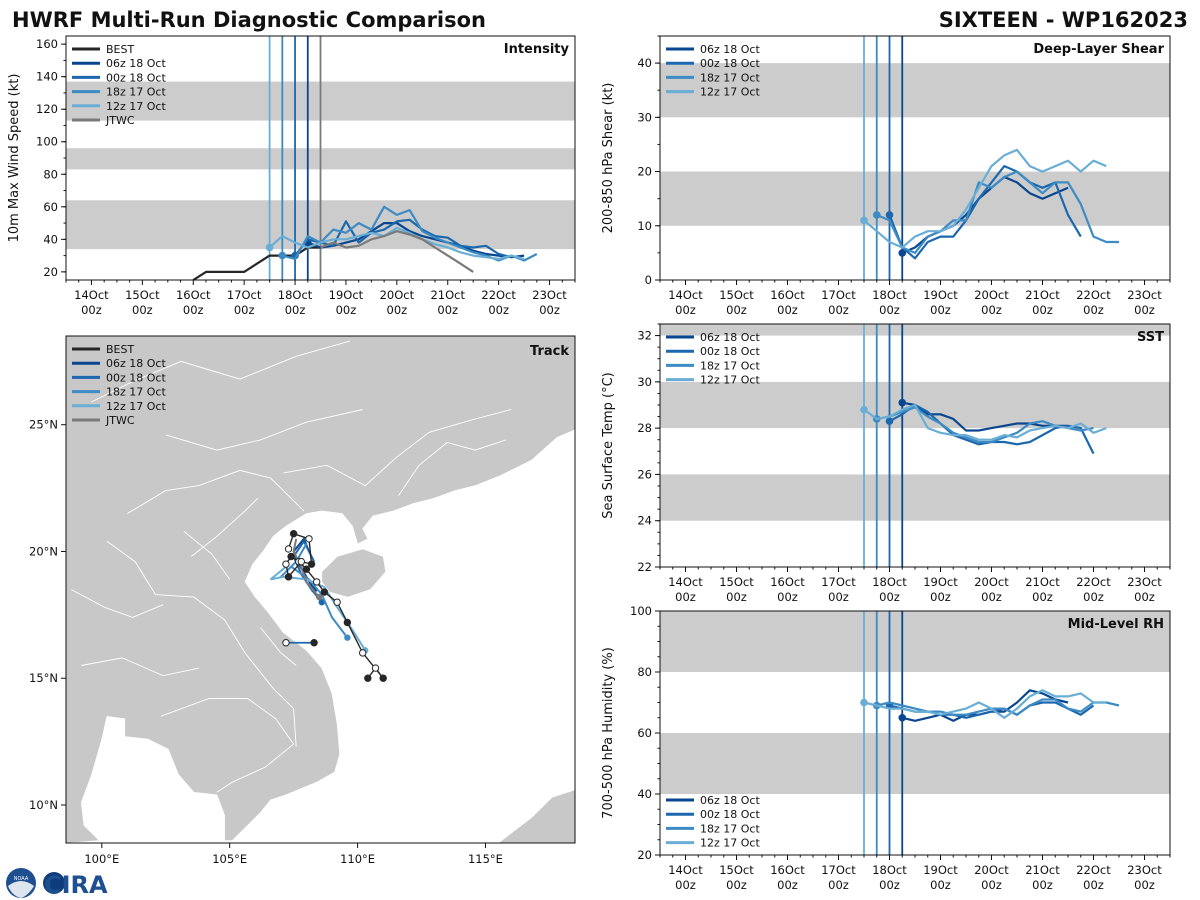  Describe the element at coordinates (346, 295) in the screenshot. I see `intensity-xtick-day: 19Oct` at that location.